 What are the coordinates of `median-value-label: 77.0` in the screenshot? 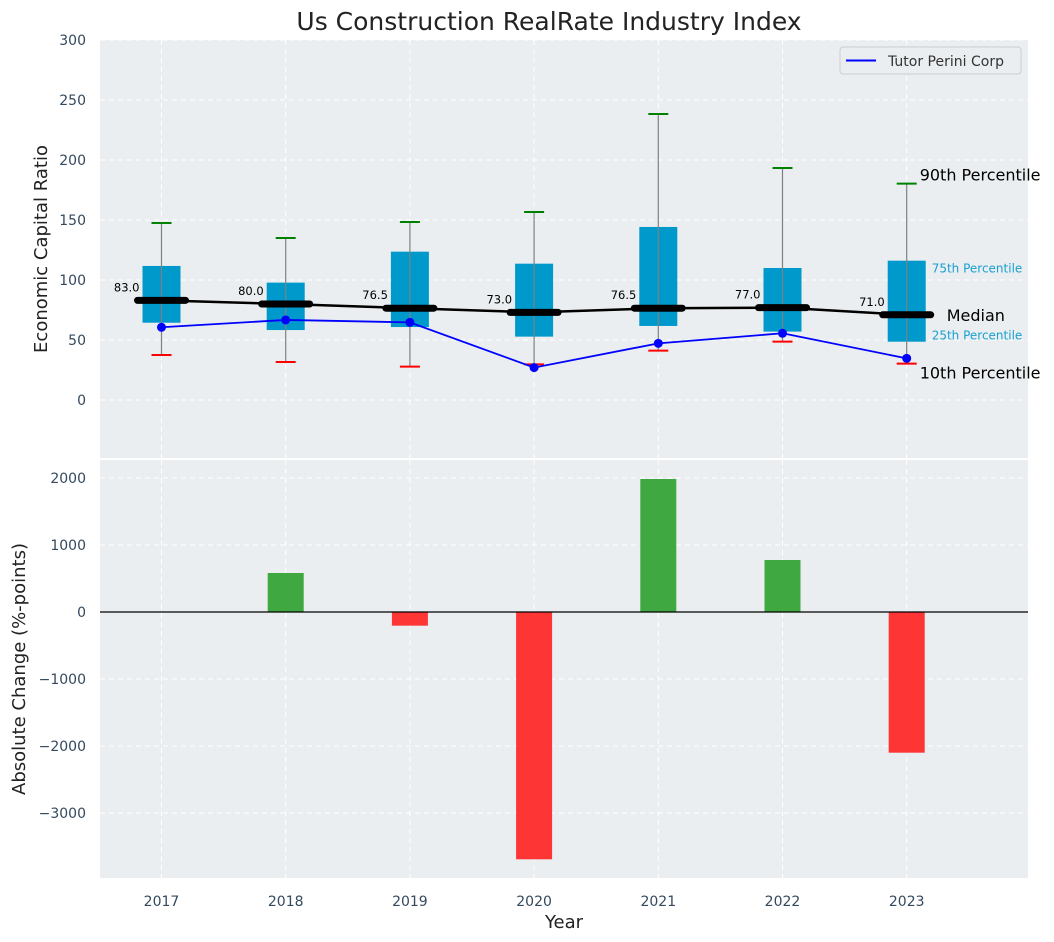 It's located at (748, 295).